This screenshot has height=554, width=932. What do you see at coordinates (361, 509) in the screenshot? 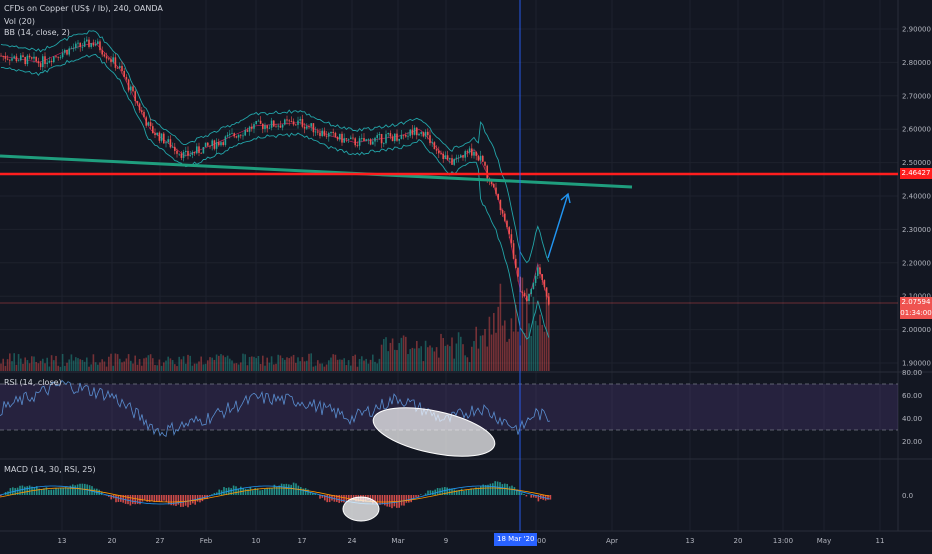
I see `macd-divergence-ellipse` at bounding box center [361, 509].